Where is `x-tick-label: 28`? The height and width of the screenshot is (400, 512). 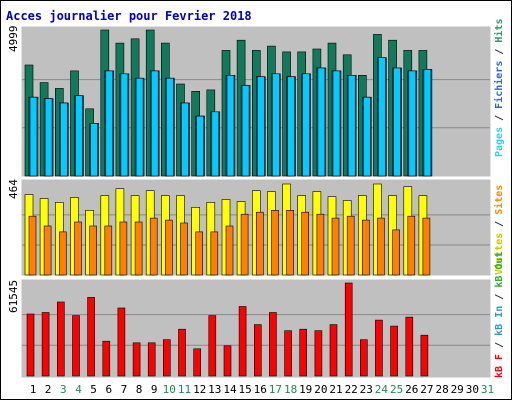 x-tick-label: 28 is located at coordinates (441, 389).